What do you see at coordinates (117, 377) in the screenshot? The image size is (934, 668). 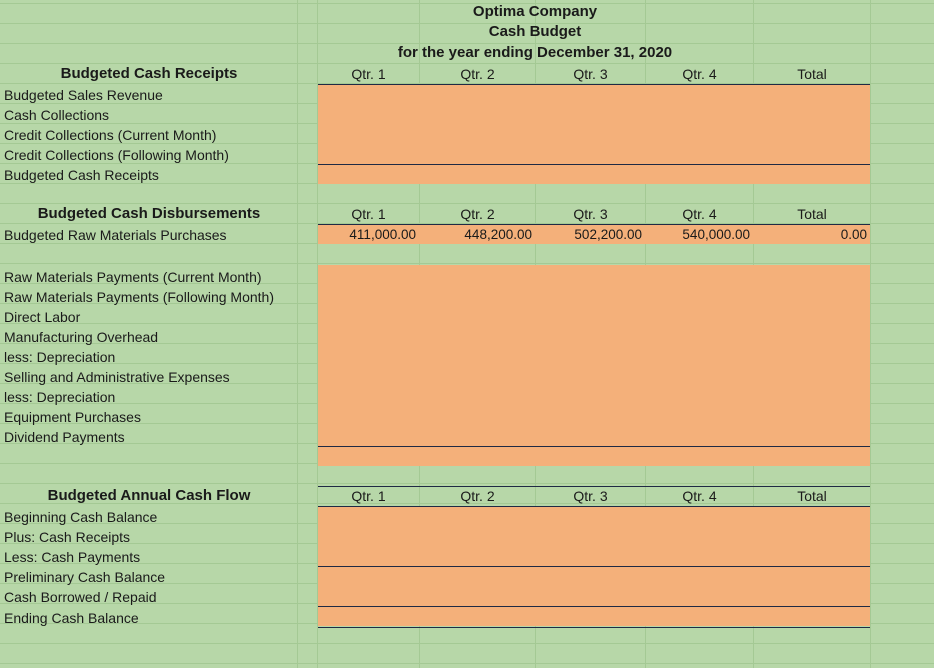 I see `row-label: Selling and Administrative Expenses` at bounding box center [117, 377].